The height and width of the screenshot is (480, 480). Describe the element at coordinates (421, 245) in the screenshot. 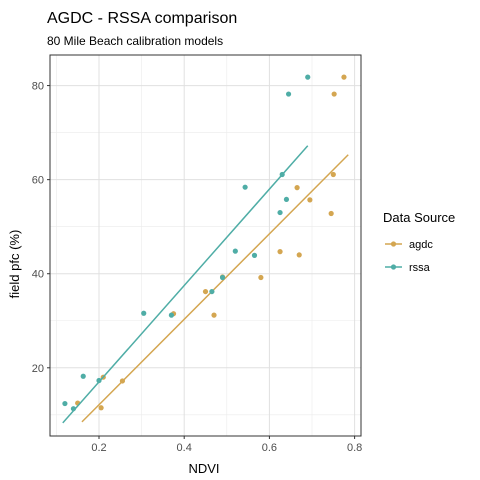

I see `legend-label: agdc` at that location.